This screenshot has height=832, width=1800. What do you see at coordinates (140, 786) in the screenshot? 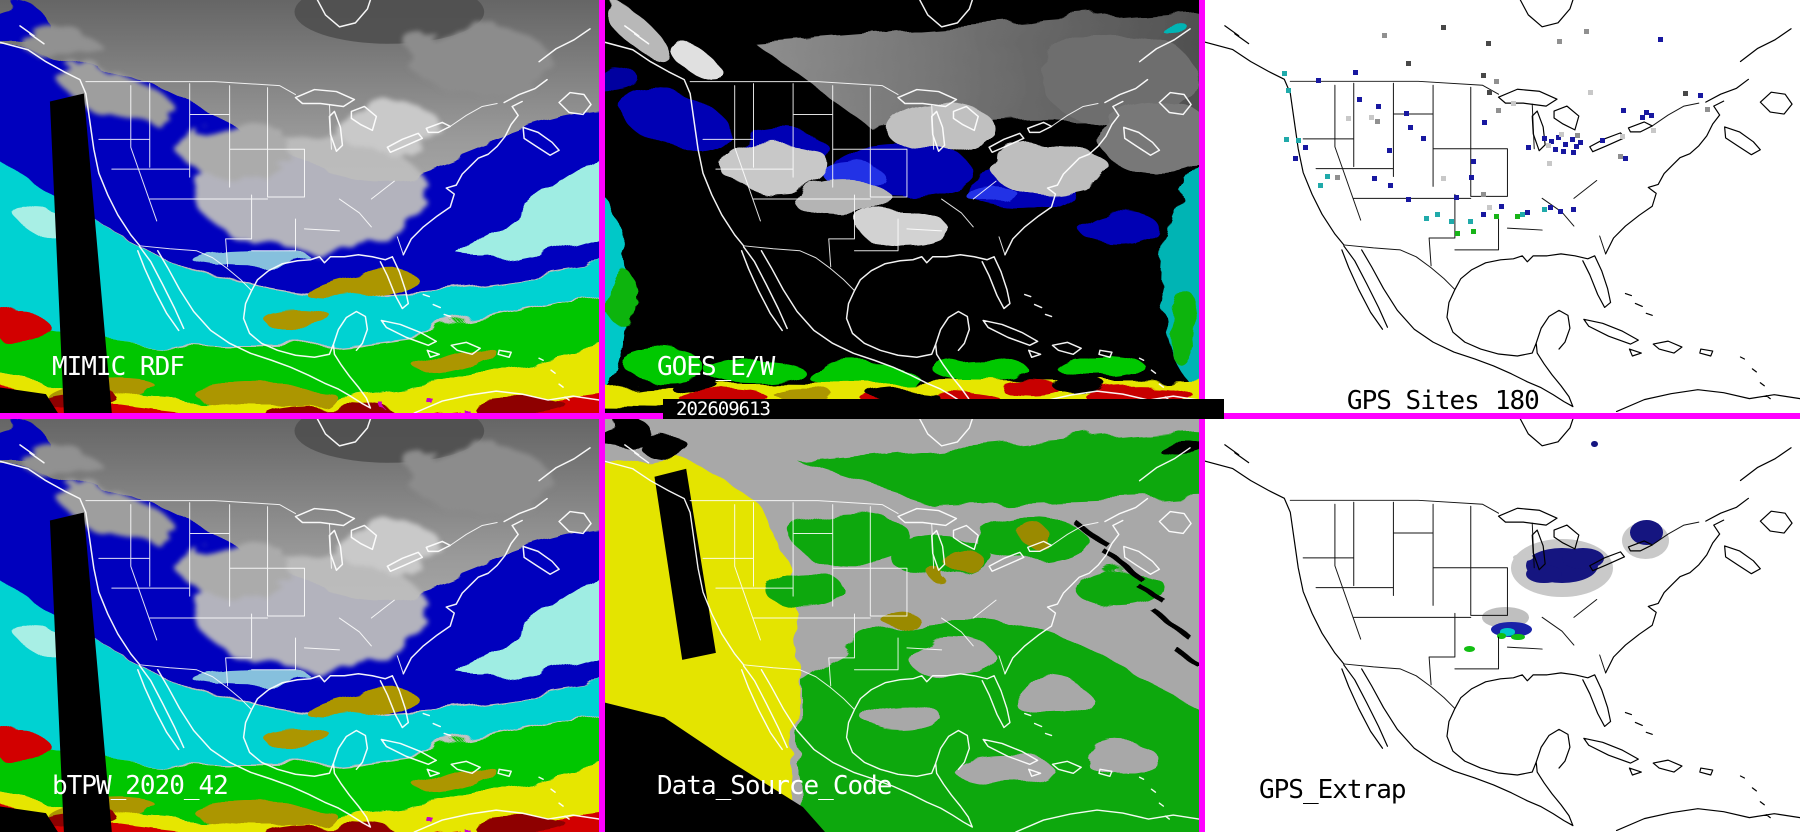
I see `panel-label-btpw: bTPW_2020_42` at bounding box center [140, 786].